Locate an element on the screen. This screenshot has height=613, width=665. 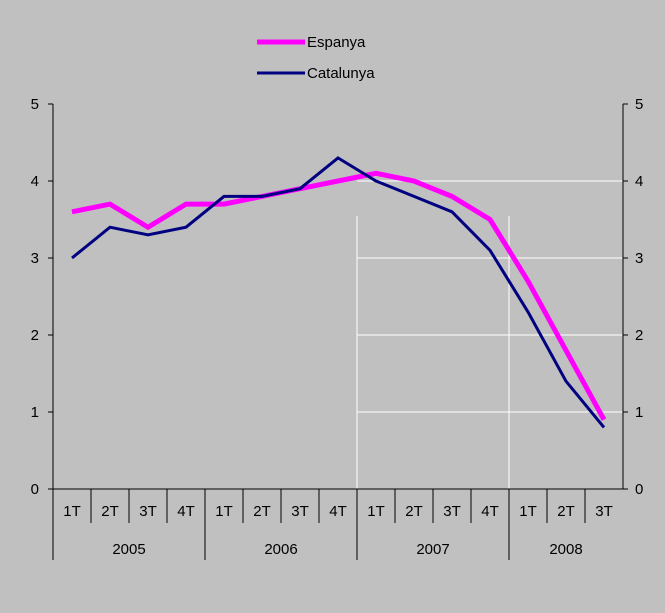
y-tick-label-left: 1 is located at coordinates (35, 412).